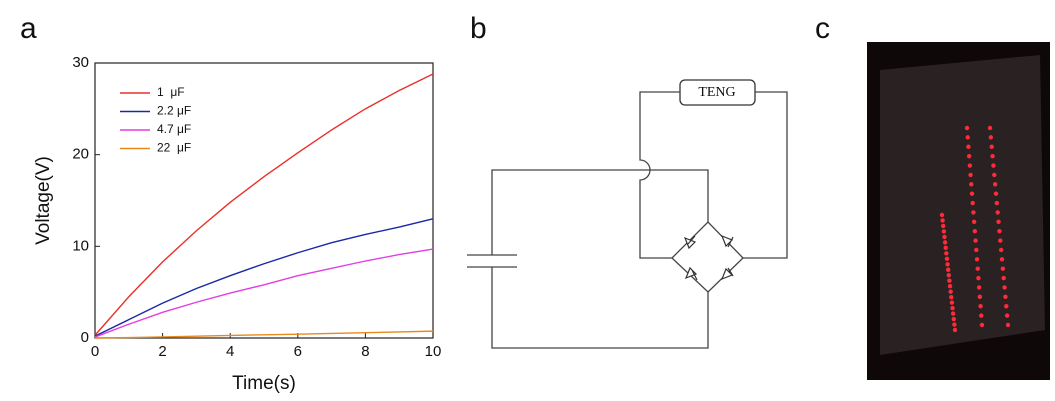  What do you see at coordinates (80, 245) in the screenshot?
I see `y-tick-label: 10` at bounding box center [80, 245].